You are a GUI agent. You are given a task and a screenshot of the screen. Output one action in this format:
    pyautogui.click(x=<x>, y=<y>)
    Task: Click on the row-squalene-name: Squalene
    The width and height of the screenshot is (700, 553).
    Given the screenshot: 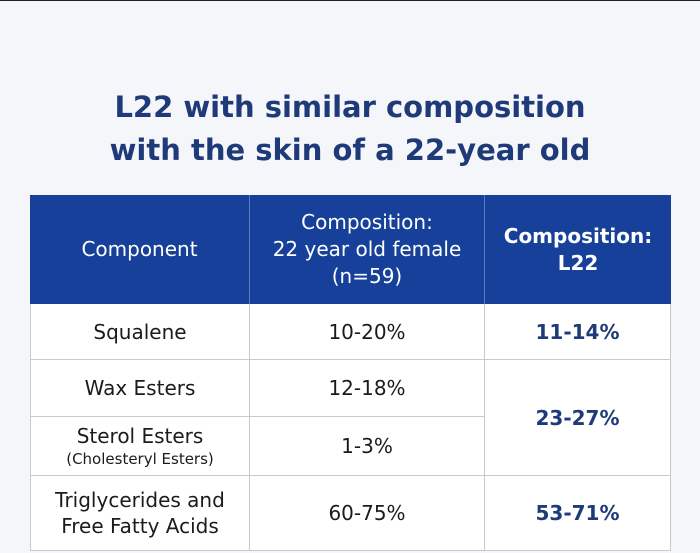 What is the action you would take?
    pyautogui.click(x=140, y=332)
    